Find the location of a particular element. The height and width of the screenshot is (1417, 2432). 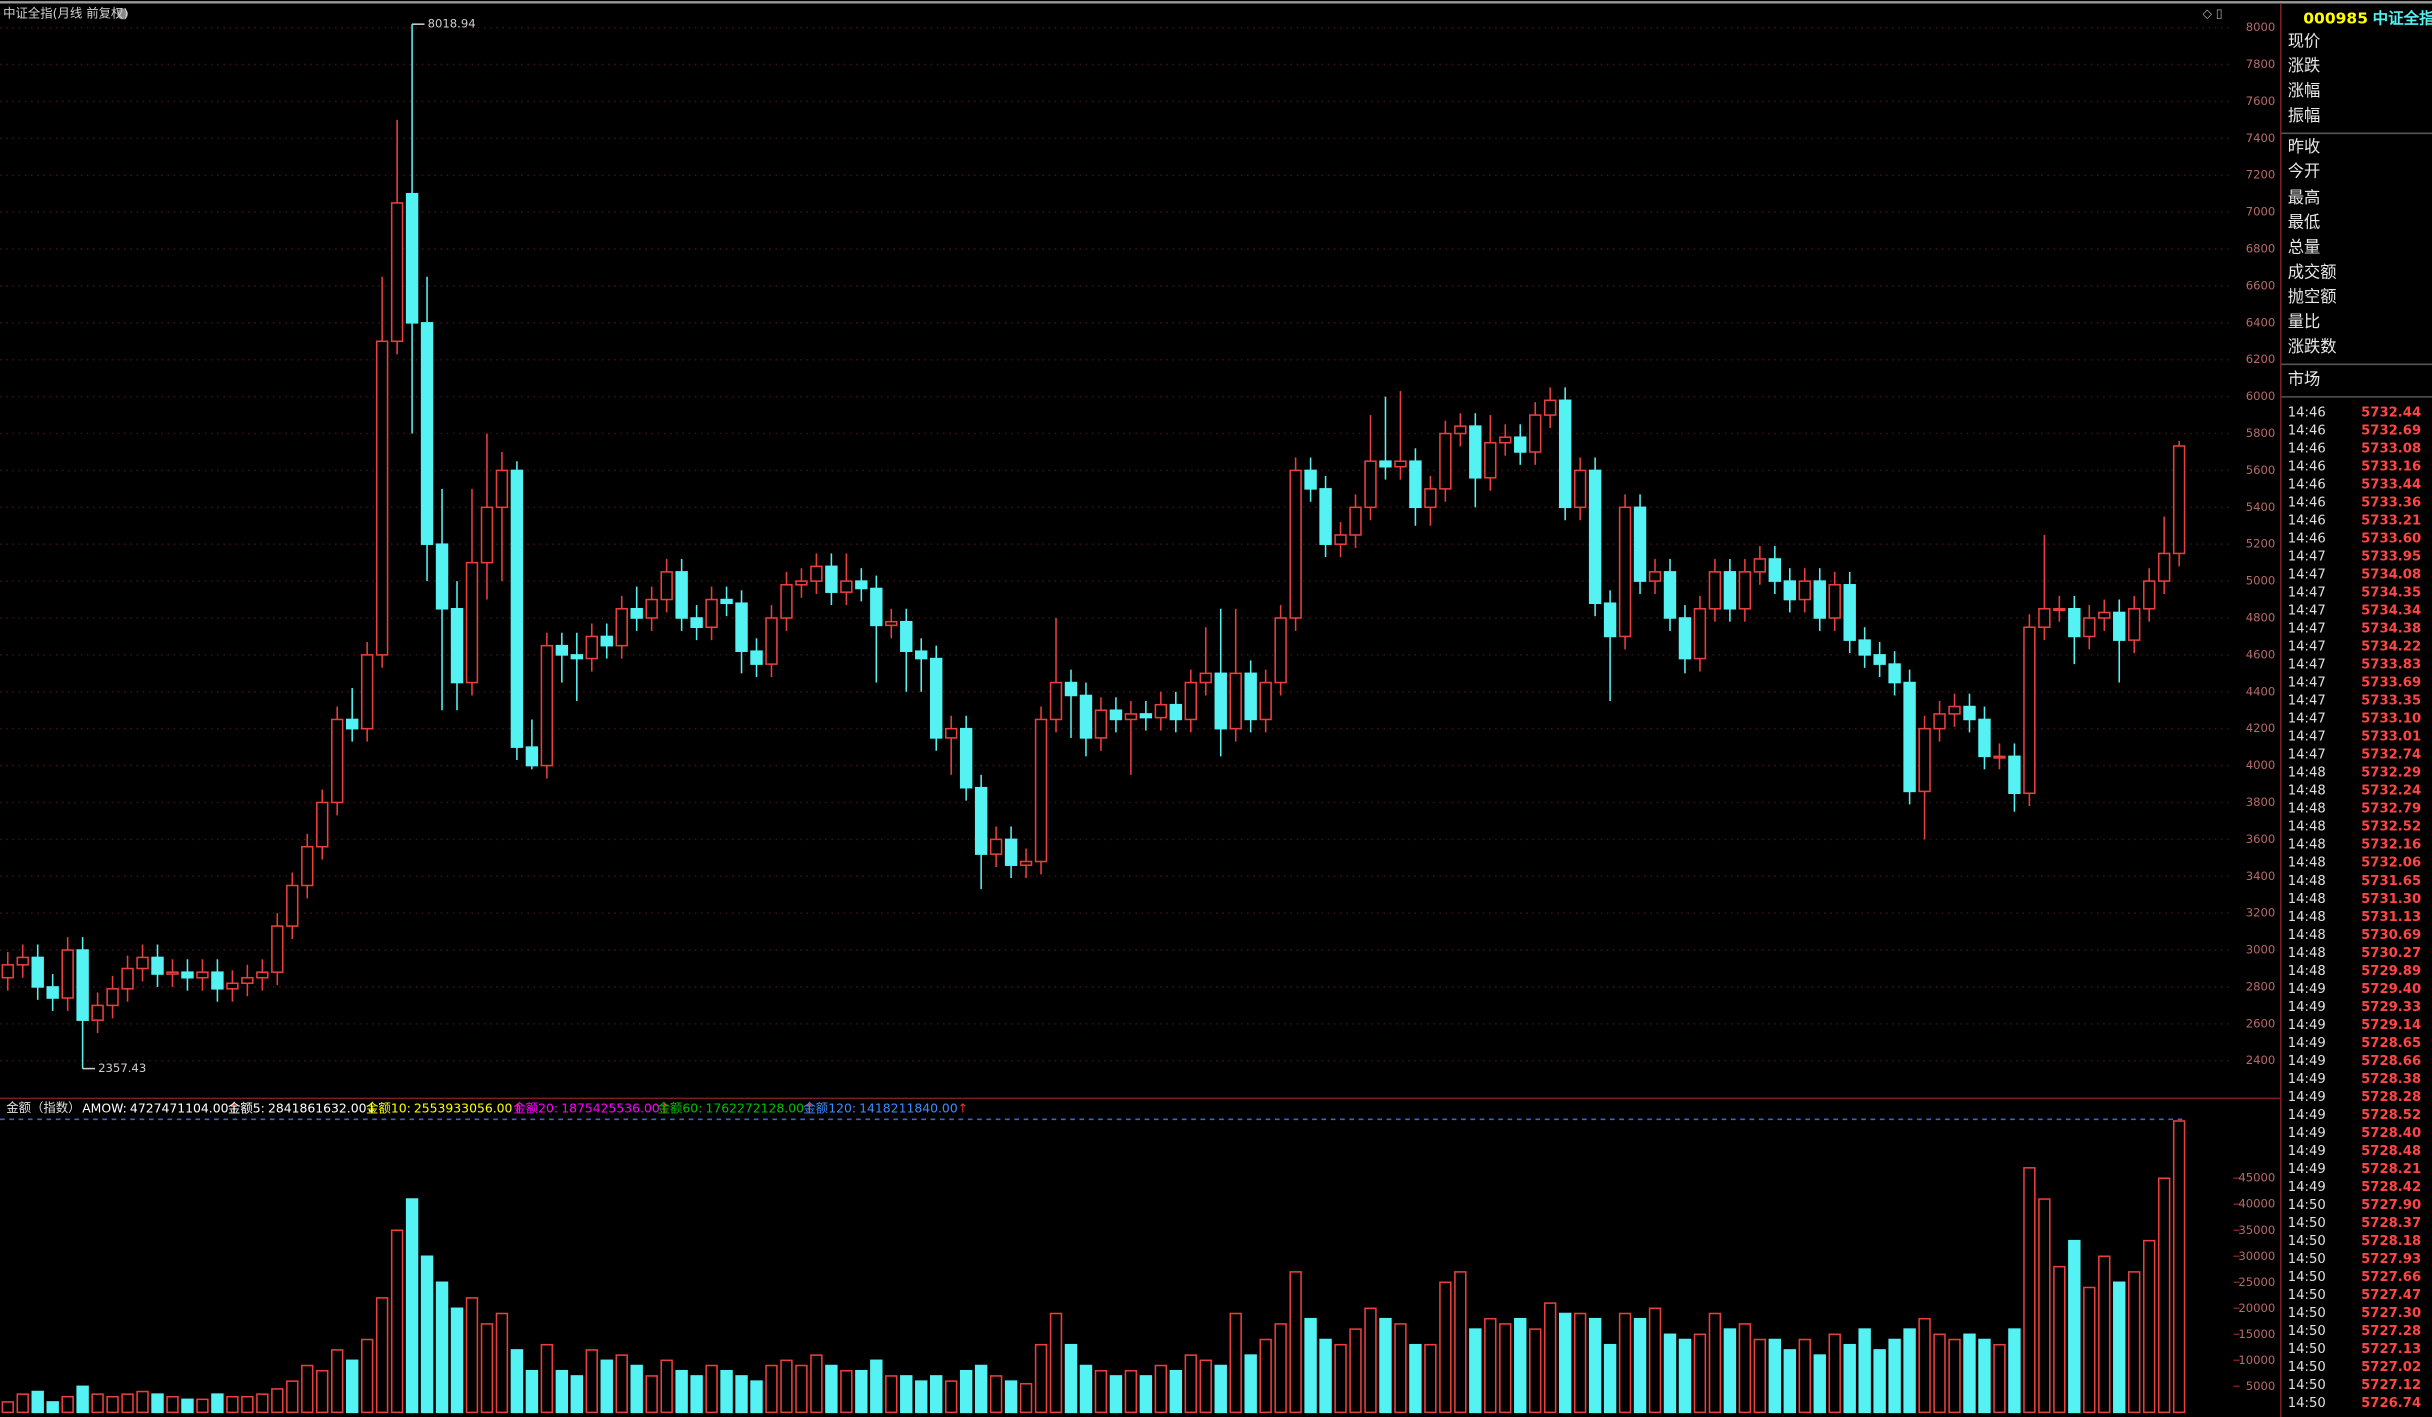

y-tick-label: 5000 is located at coordinates (2261, 1386).